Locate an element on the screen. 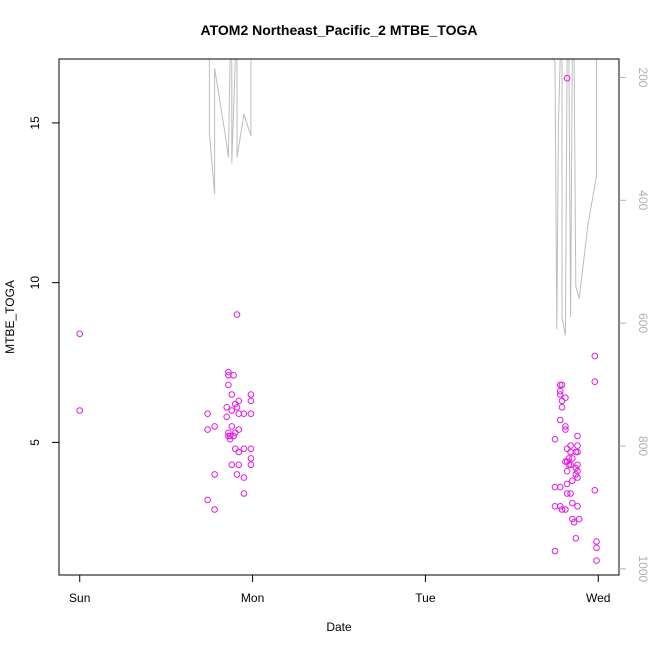  y2-tick-label: 200 is located at coordinates (643, 77).